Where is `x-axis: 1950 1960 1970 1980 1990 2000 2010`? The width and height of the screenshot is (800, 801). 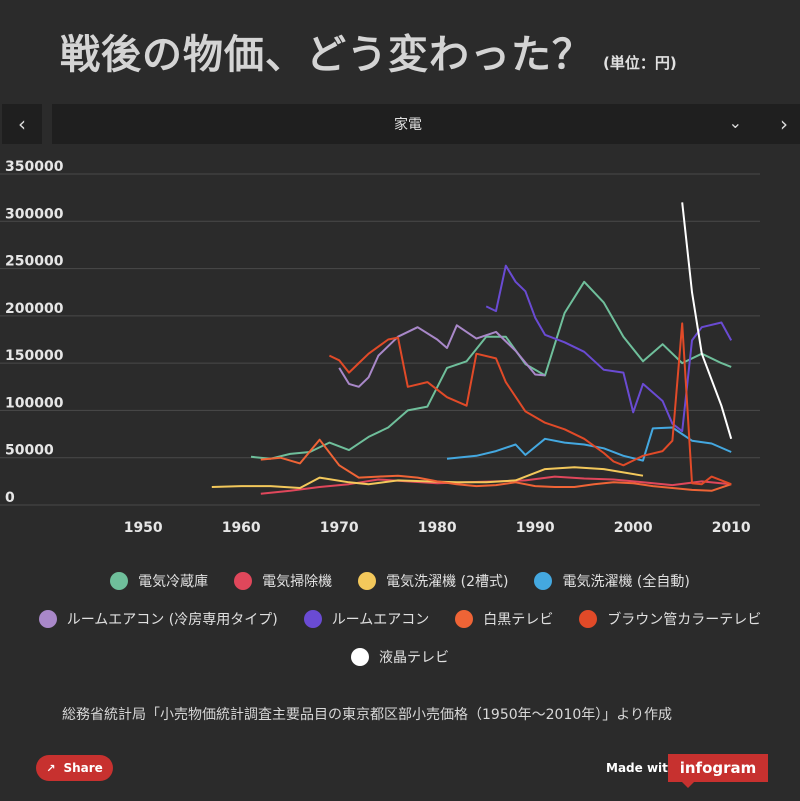
x-axis: 1950 1960 1970 1980 1990 2000 2010 is located at coordinates (437, 528).